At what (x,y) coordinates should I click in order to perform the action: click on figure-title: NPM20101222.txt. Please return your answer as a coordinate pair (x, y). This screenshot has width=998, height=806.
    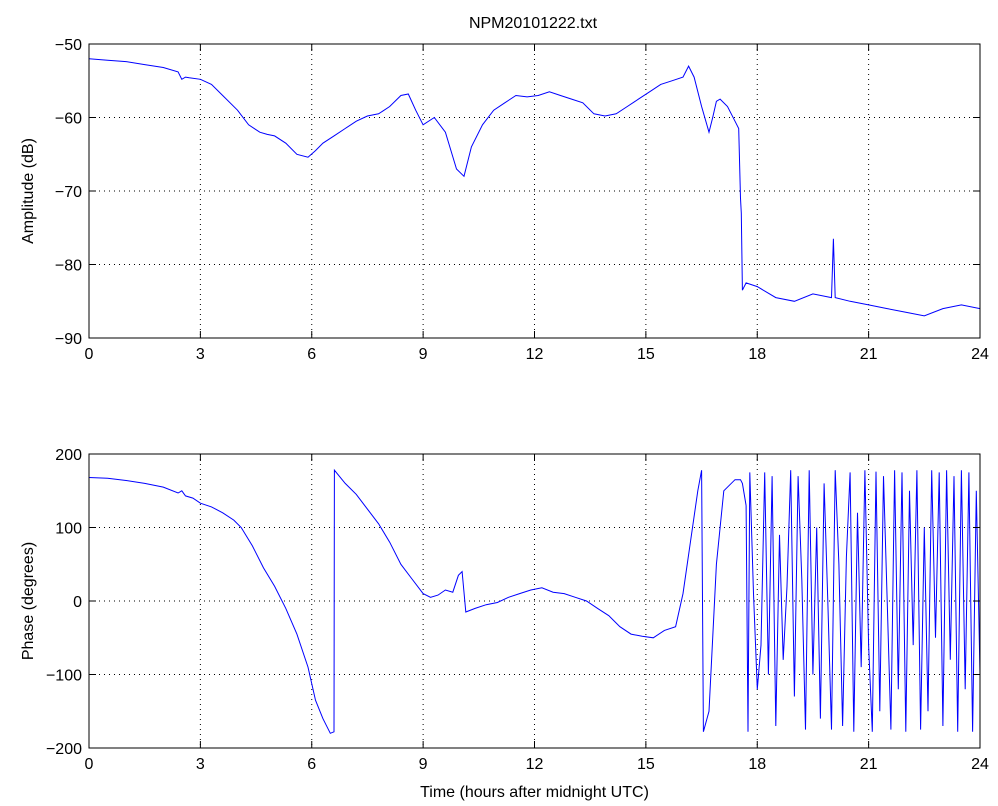
    Looking at the image, I should click on (533, 23).